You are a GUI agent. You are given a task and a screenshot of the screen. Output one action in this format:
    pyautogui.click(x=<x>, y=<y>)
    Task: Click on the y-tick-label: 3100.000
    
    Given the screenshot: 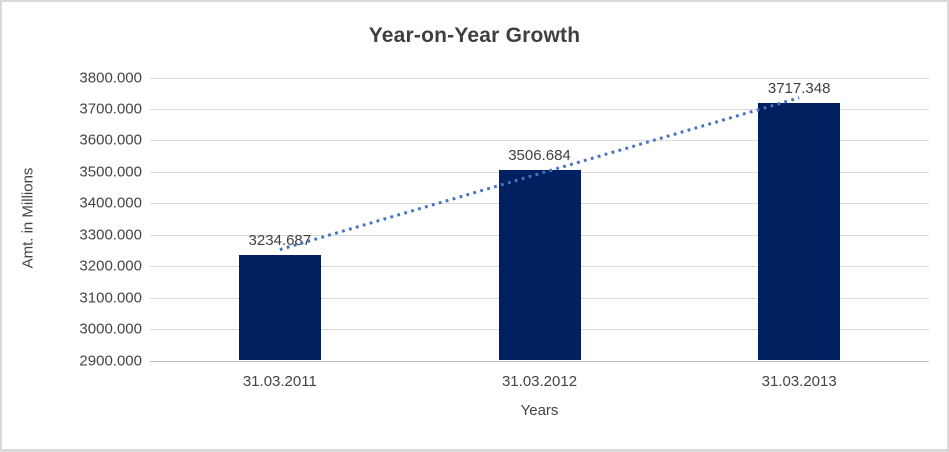 What is the action you would take?
    pyautogui.click(x=110, y=298)
    